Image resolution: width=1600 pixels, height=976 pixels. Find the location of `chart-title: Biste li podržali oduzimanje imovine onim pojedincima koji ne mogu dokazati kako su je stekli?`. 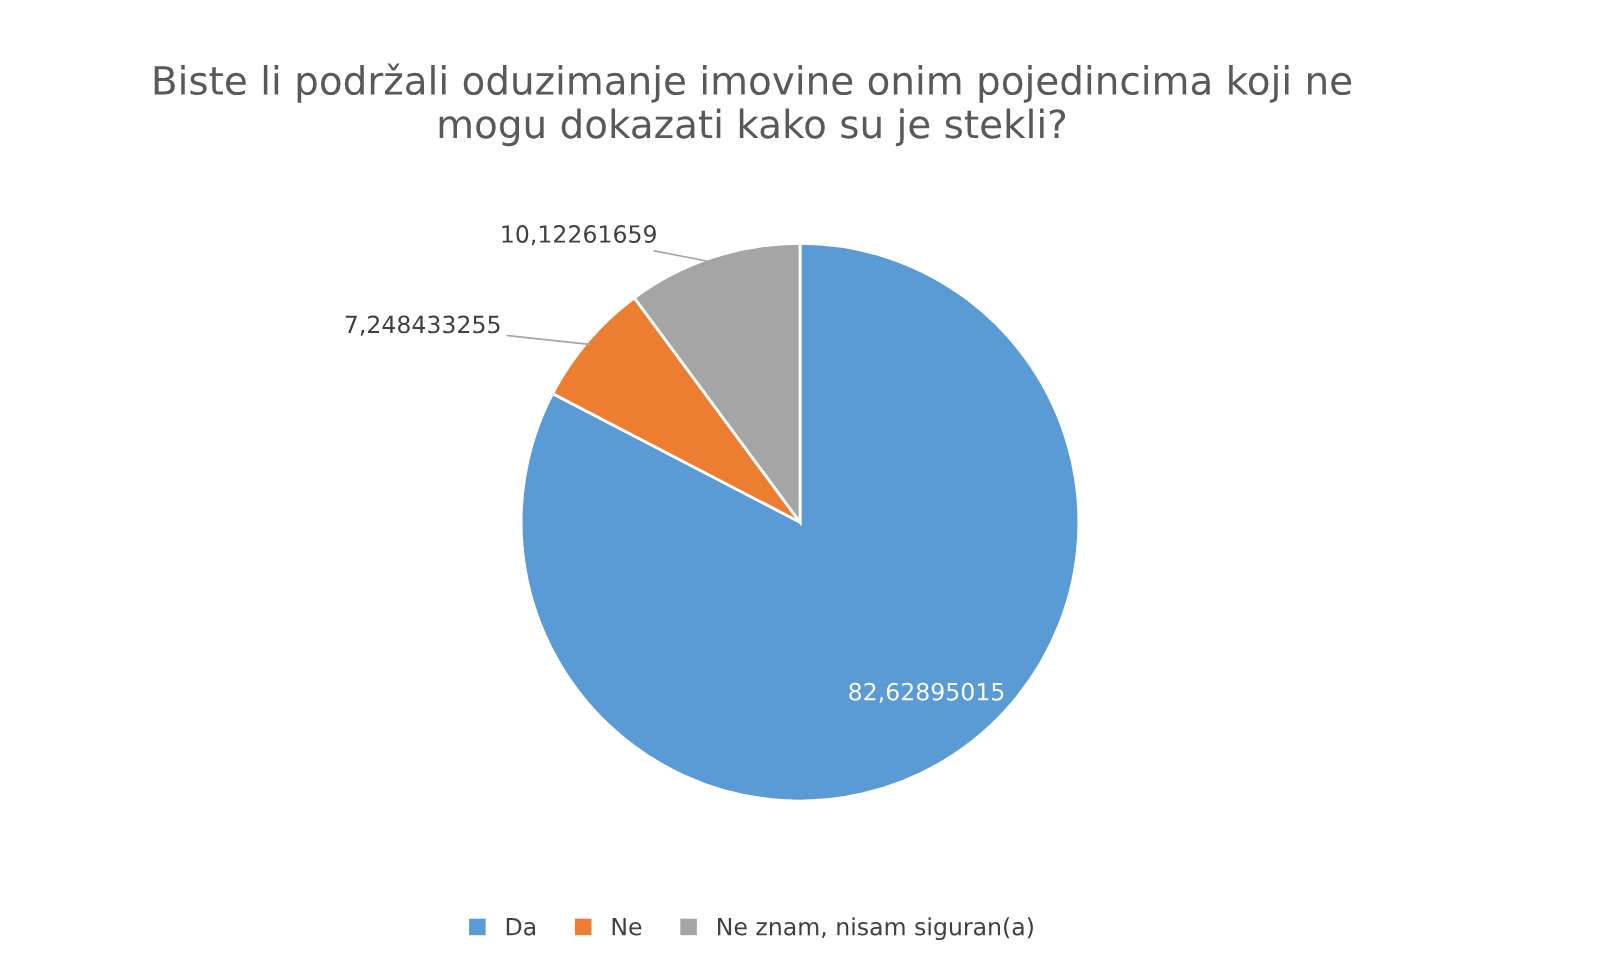

chart-title: Biste li podržali oduzimanje imovine onim pojedincima koji ne mogu dokazati kako su je stekli? is located at coordinates (753, 105).